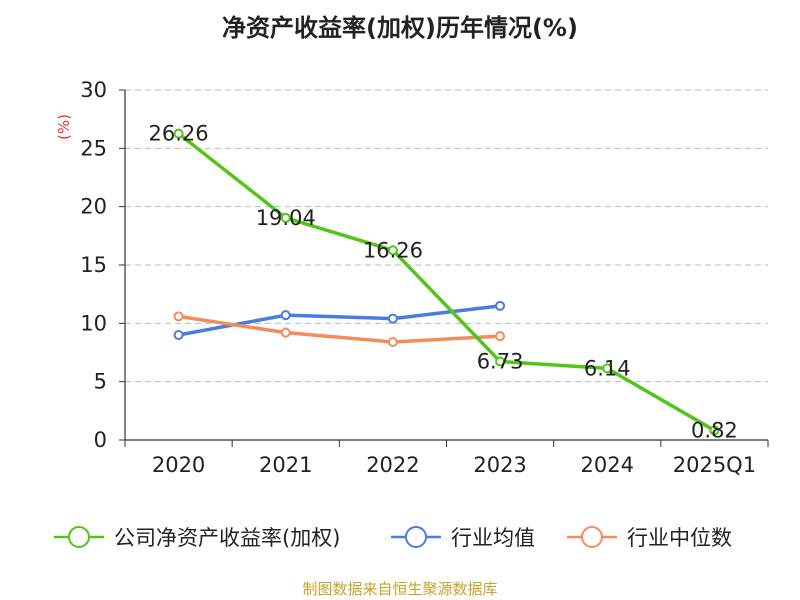 This screenshot has height=600, width=800. I want to click on data-label: 26.26, so click(179, 134).